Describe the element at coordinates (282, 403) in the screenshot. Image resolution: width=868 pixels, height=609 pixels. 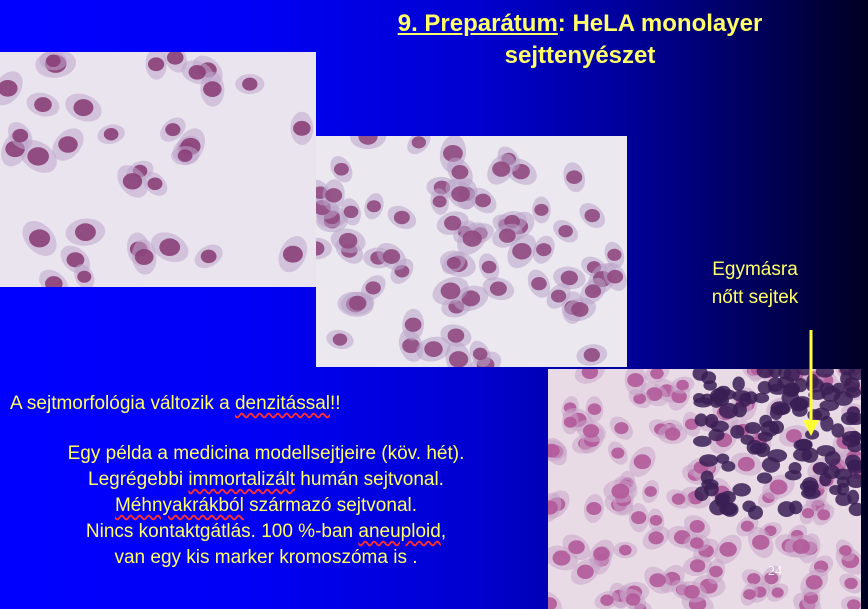
I see `morphology-underlined: denzitással` at that location.